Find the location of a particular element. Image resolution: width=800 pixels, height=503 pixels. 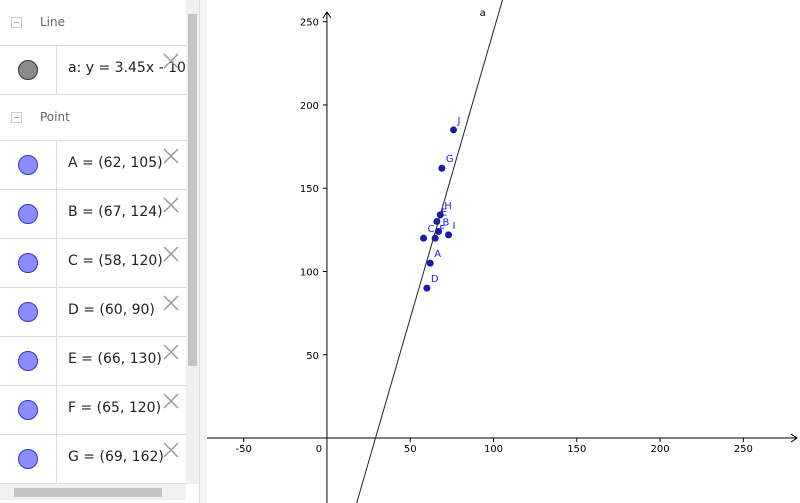

point-label: F is located at coordinates (442, 229).